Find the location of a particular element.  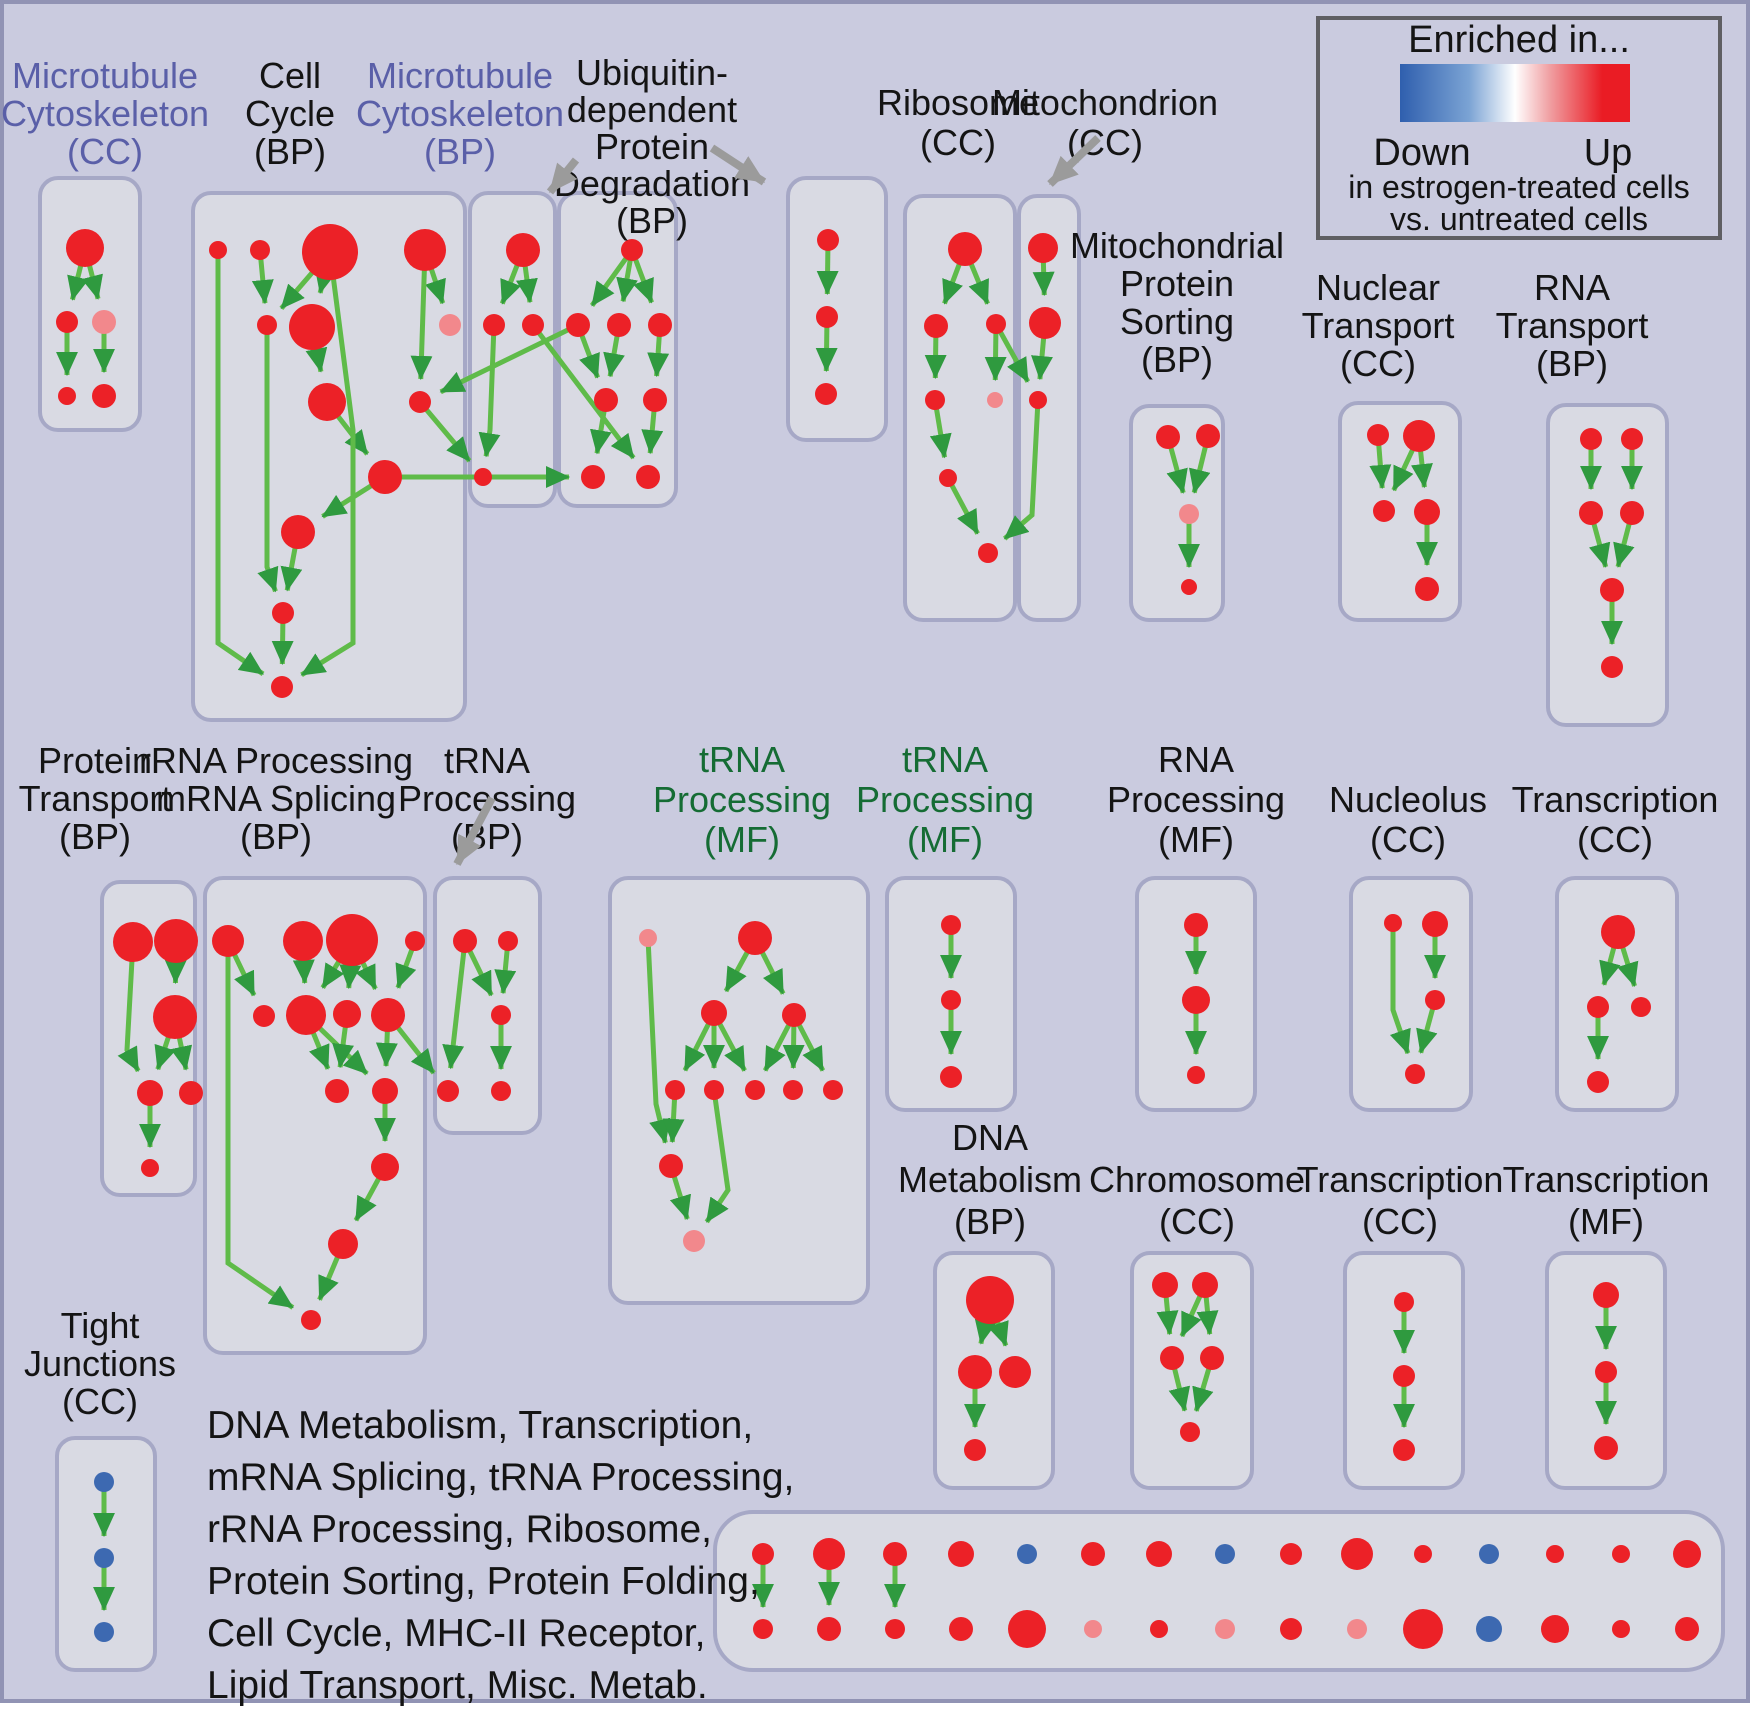

cluster-label-nuclear-transport-cc: (CC) is located at coordinates (1378, 363).